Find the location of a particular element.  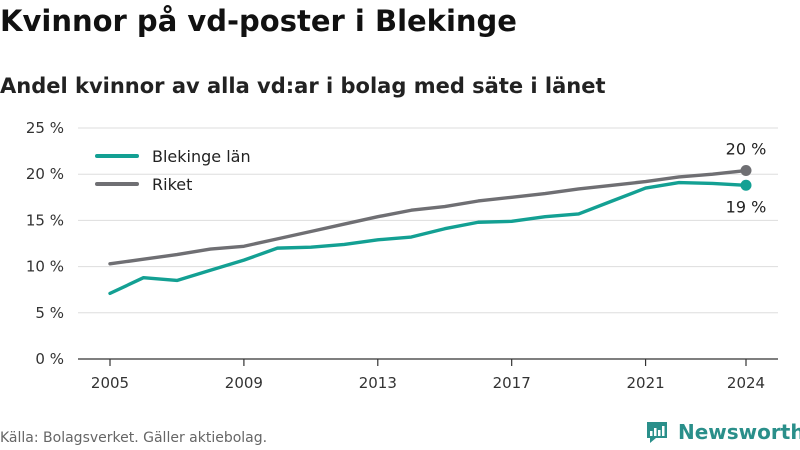

newsworthy-logo: Newsworthy is located at coordinates (722, 432).